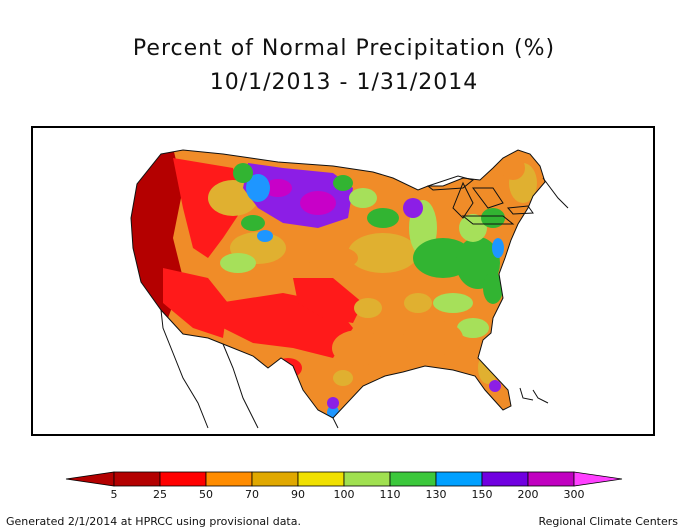  What do you see at coordinates (450, 183) in the screenshot?
I see `lake-superior` at bounding box center [450, 183].